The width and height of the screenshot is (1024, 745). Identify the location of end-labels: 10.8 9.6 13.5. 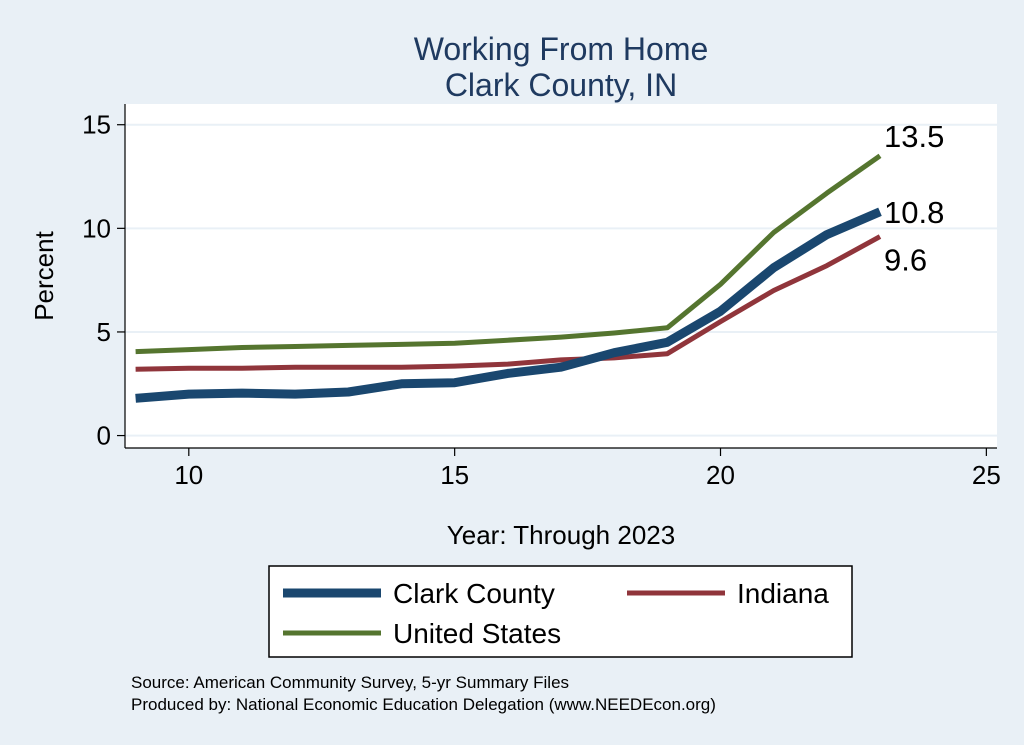
(914, 198).